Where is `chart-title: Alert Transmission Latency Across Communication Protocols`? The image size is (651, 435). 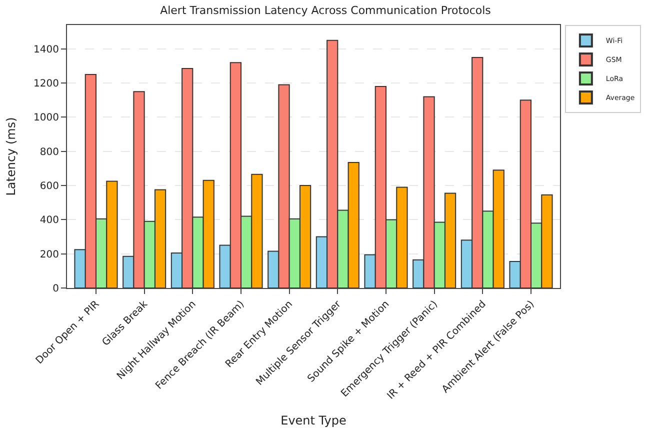 chart-title: Alert Transmission Latency Across Communication Protocols is located at coordinates (326, 11).